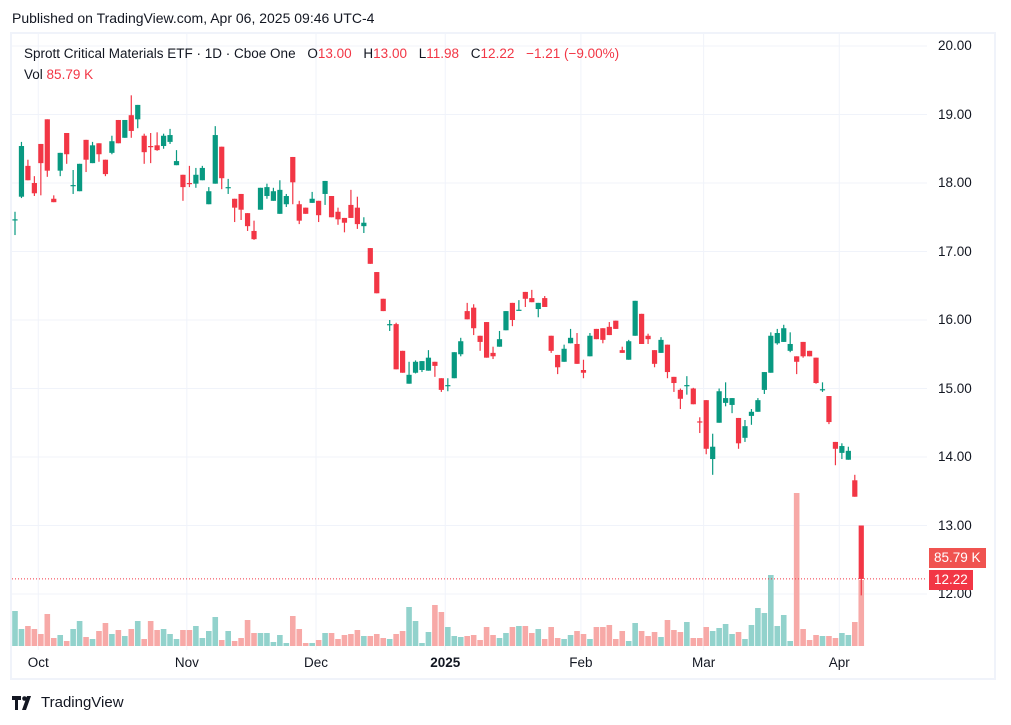 This screenshot has width=1011, height=725. Describe the element at coordinates (955, 456) in the screenshot. I see `price-tick-label: 14.00` at that location.